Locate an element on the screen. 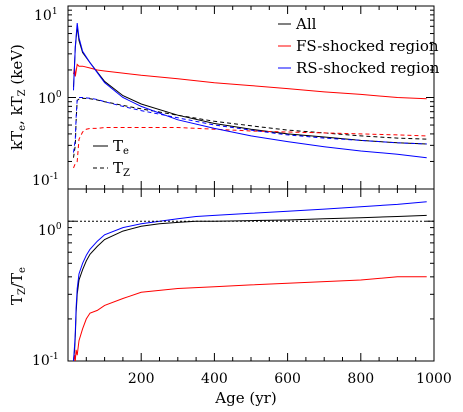 The image size is (463, 412). xtick-label: 400 is located at coordinates (214, 379).